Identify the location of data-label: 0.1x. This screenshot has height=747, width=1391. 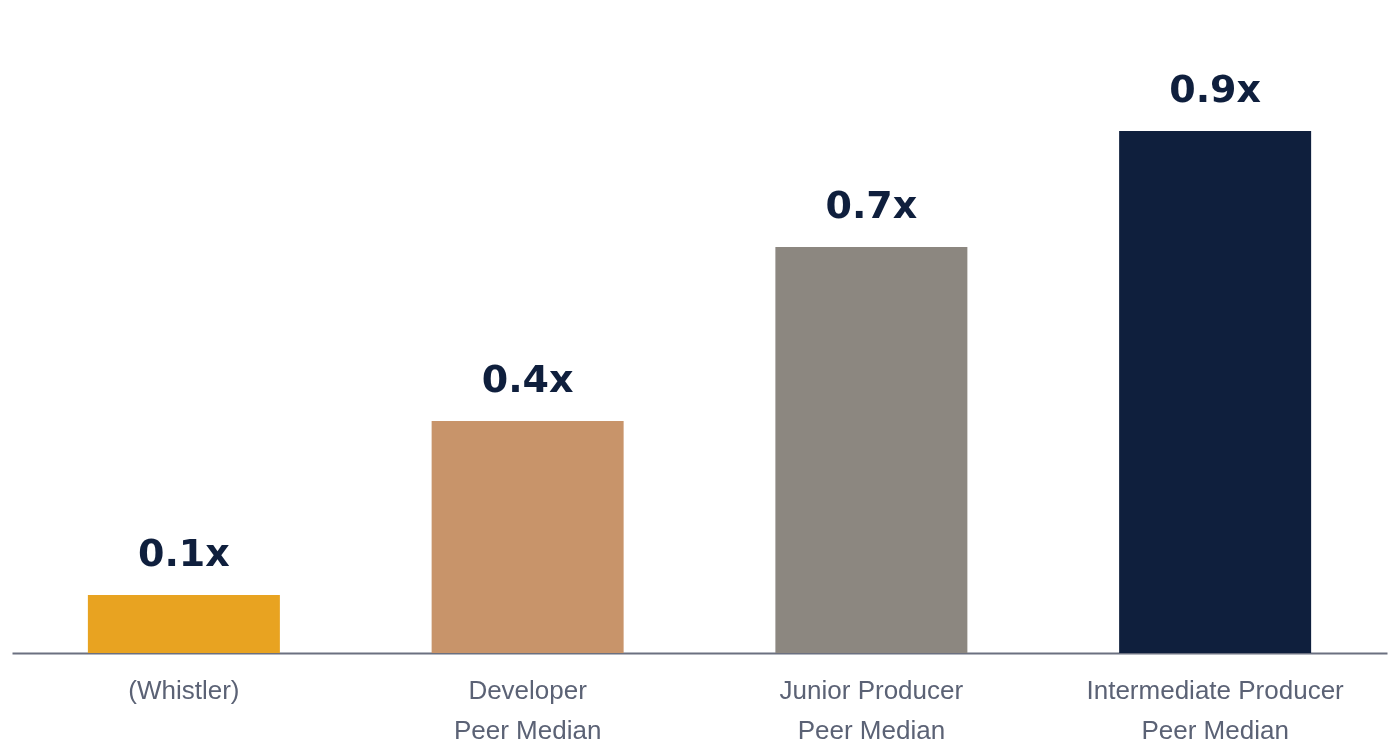
(183, 553).